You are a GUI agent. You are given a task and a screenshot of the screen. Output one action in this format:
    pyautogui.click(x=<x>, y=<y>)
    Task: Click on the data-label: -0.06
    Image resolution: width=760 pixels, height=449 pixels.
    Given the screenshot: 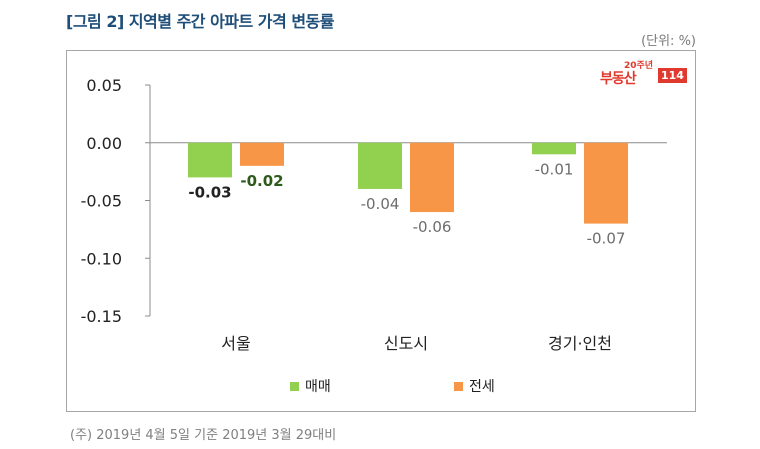 What is the action you would take?
    pyautogui.click(x=432, y=227)
    